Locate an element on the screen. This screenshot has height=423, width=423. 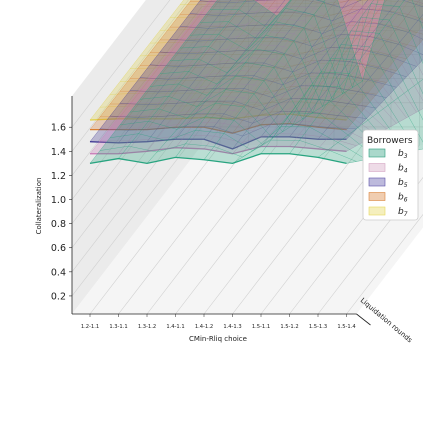
legend-label: b5 is located at coordinates (403, 183).